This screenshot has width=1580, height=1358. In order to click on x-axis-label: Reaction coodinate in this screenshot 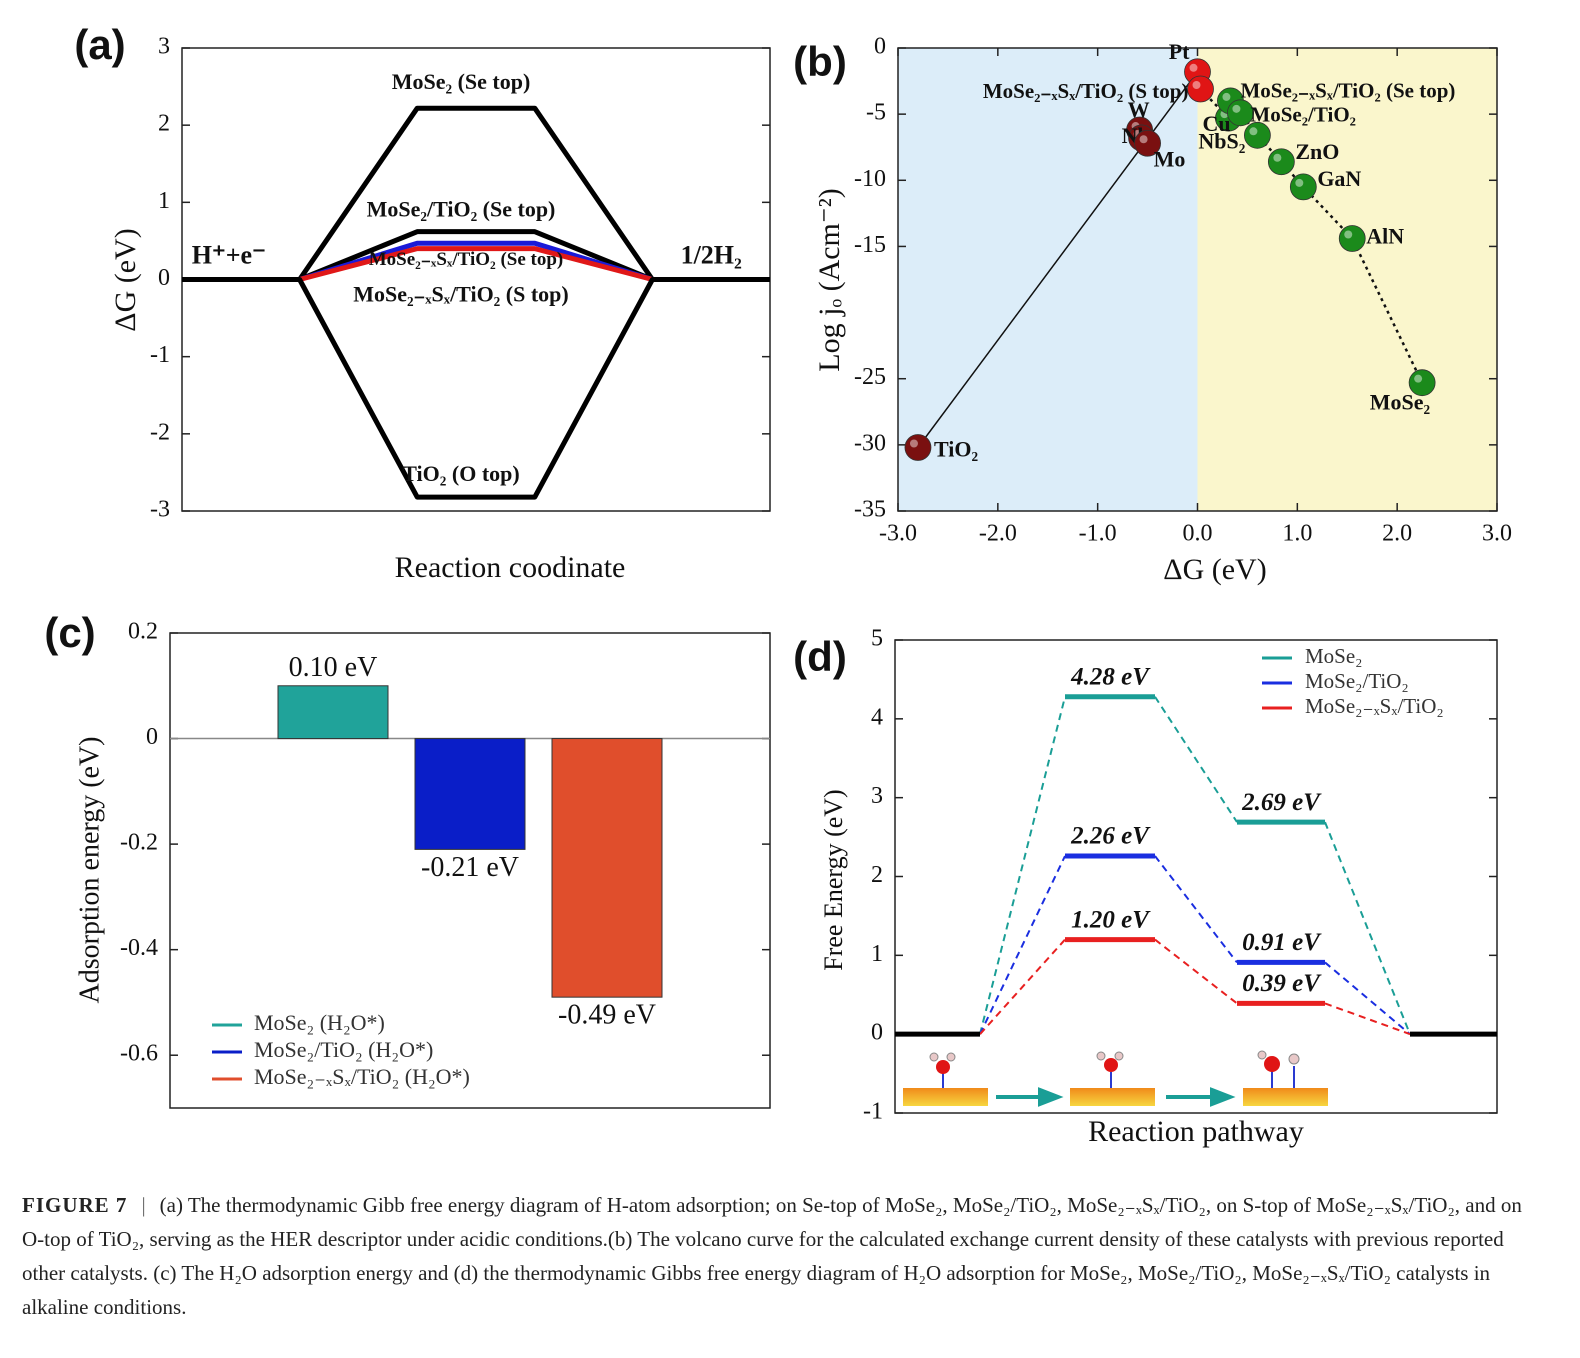, I will do `click(510, 567)`.